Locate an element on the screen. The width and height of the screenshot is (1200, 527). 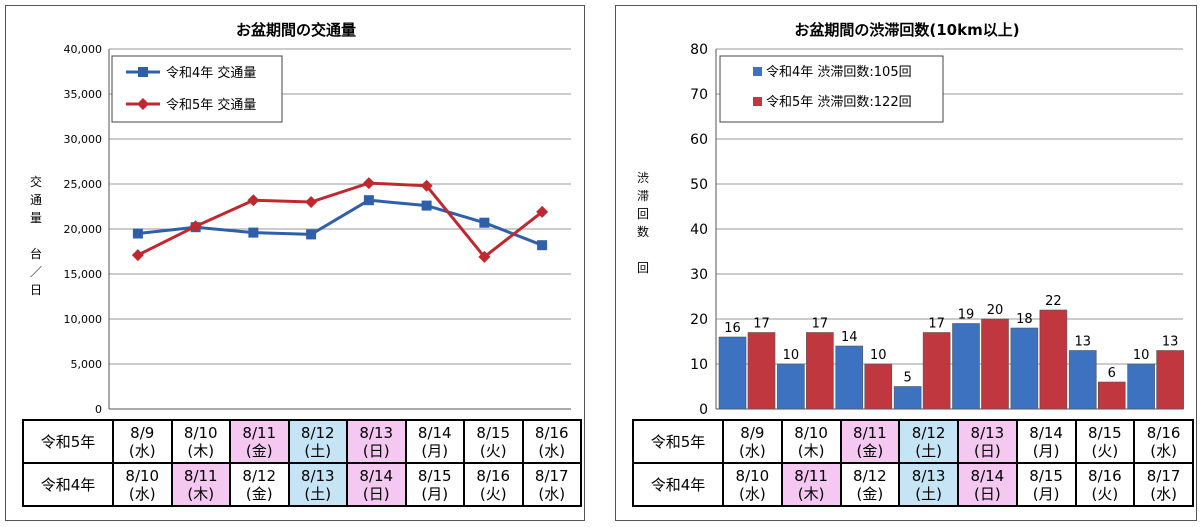
date-cell: 8/10 (水) is located at coordinates (752, 484).